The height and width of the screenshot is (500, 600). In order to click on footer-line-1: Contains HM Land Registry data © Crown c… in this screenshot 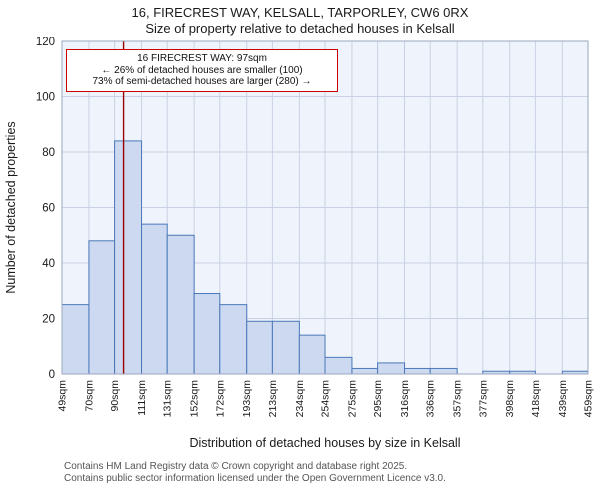, I will do `click(236, 466)`.